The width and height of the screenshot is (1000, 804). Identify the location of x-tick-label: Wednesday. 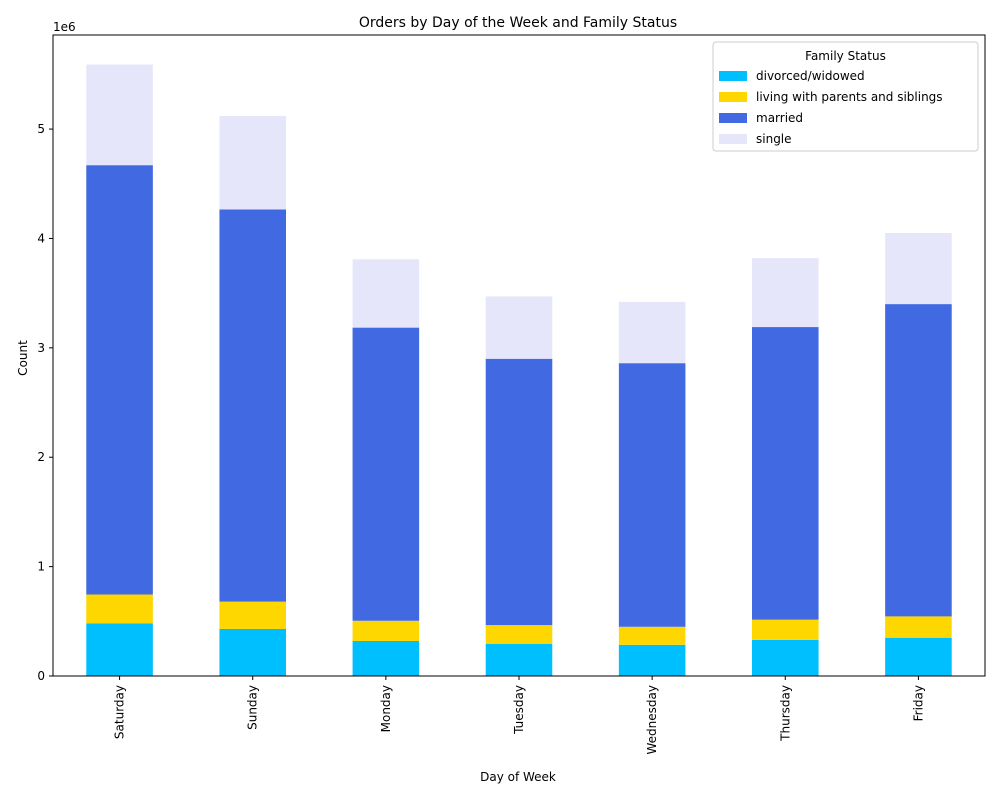
(652, 719).